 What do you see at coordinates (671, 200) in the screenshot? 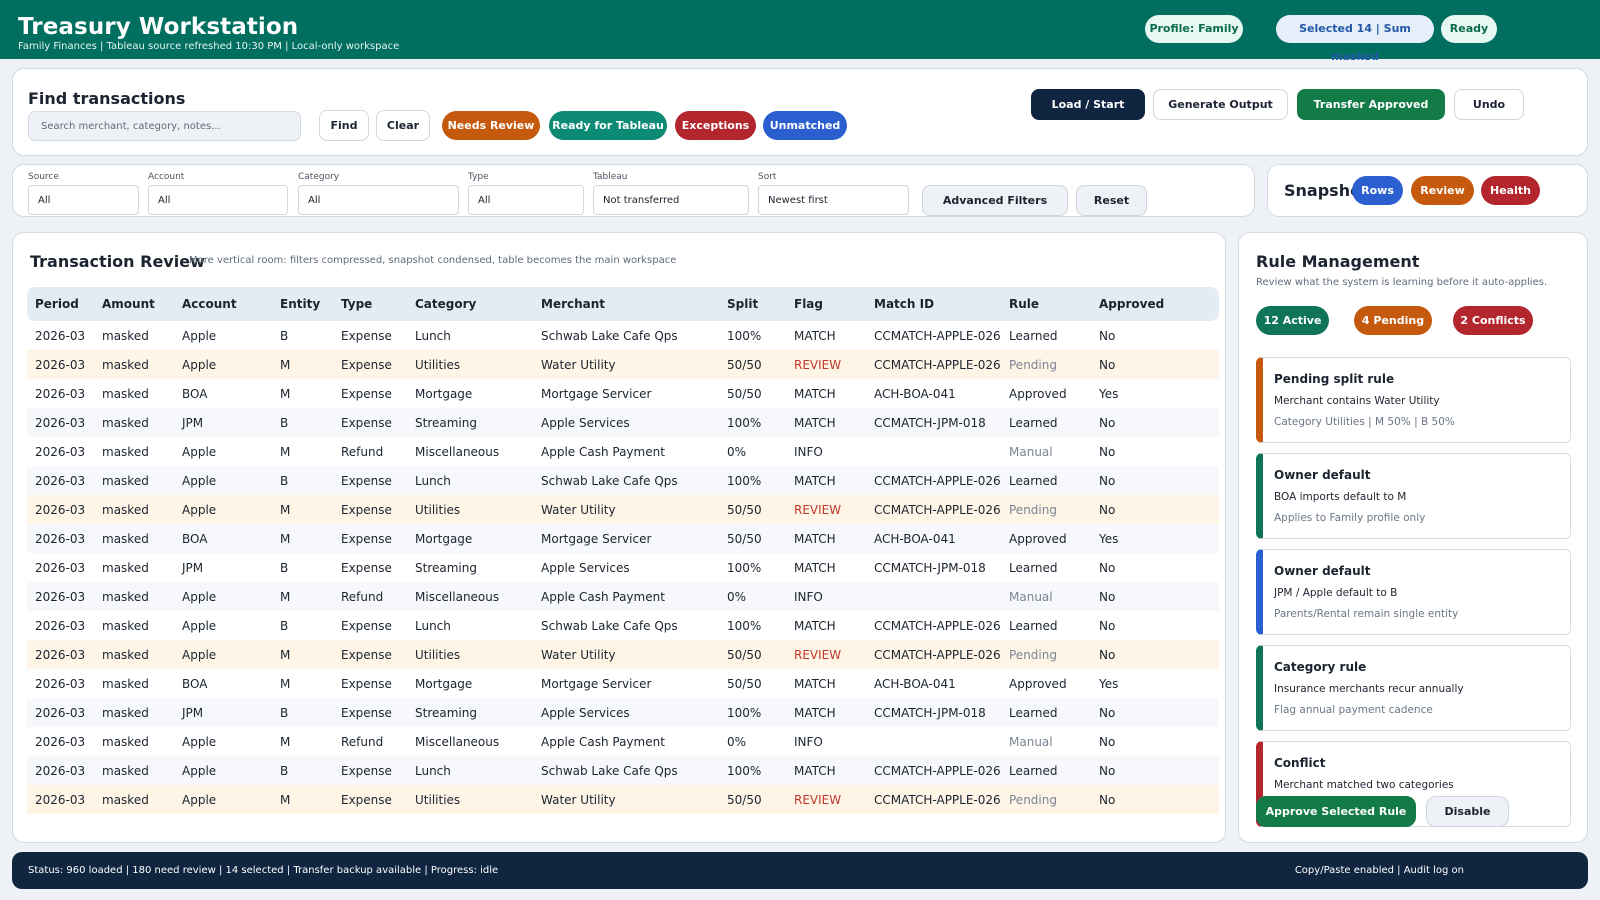
I see `tableau-select: Not transferred` at bounding box center [671, 200].